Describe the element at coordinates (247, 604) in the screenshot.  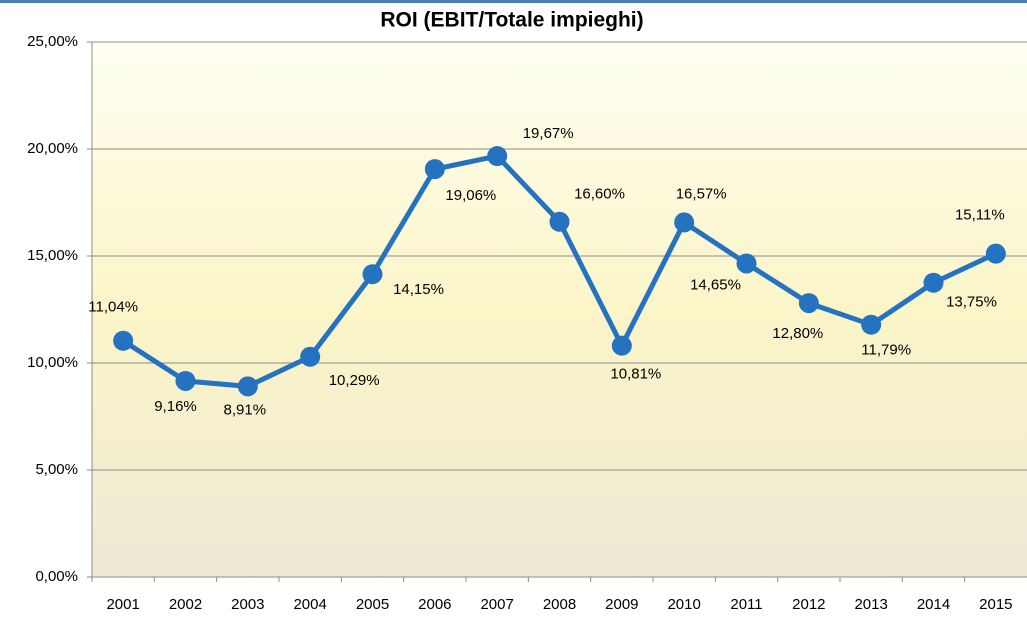
I see `x-tick-label: 2003` at that location.